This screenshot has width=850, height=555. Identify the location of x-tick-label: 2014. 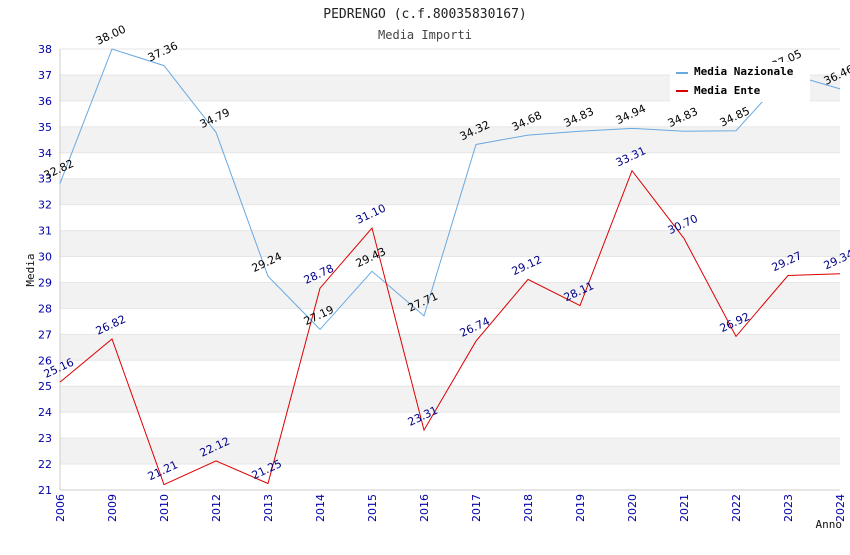
(320, 508).